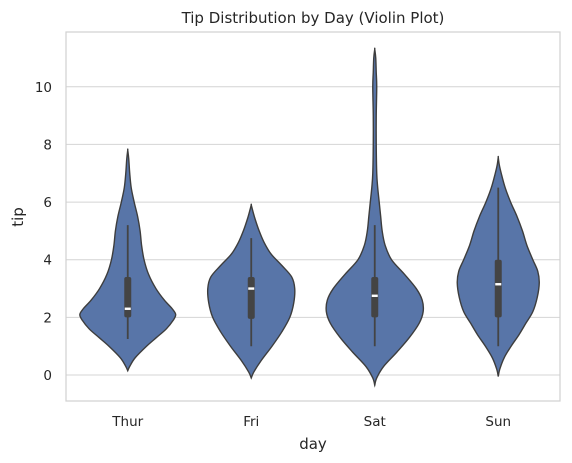 This screenshot has height=463, width=572. What do you see at coordinates (18, 217) in the screenshot?
I see `y-axis-label: tip` at bounding box center [18, 217].